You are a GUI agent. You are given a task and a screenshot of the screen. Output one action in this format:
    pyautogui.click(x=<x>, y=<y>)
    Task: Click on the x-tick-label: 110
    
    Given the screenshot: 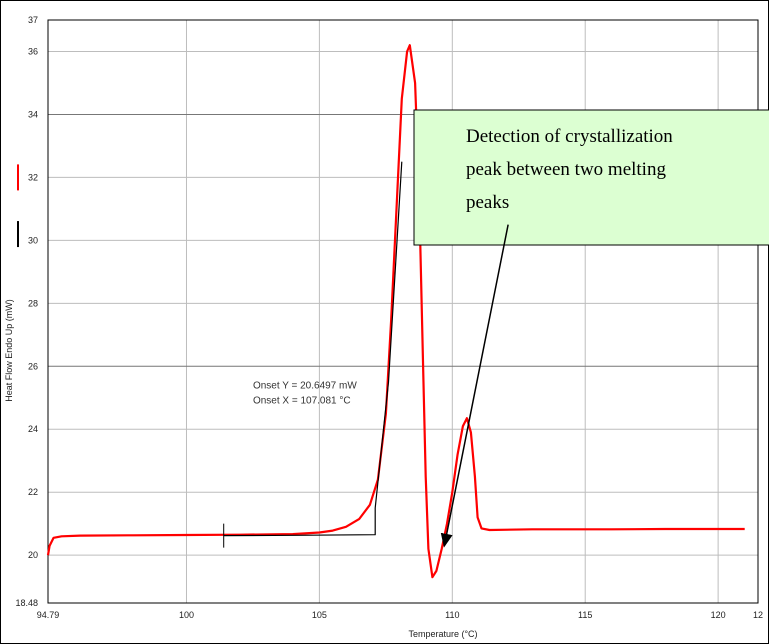 What is the action you would take?
    pyautogui.click(x=452, y=615)
    